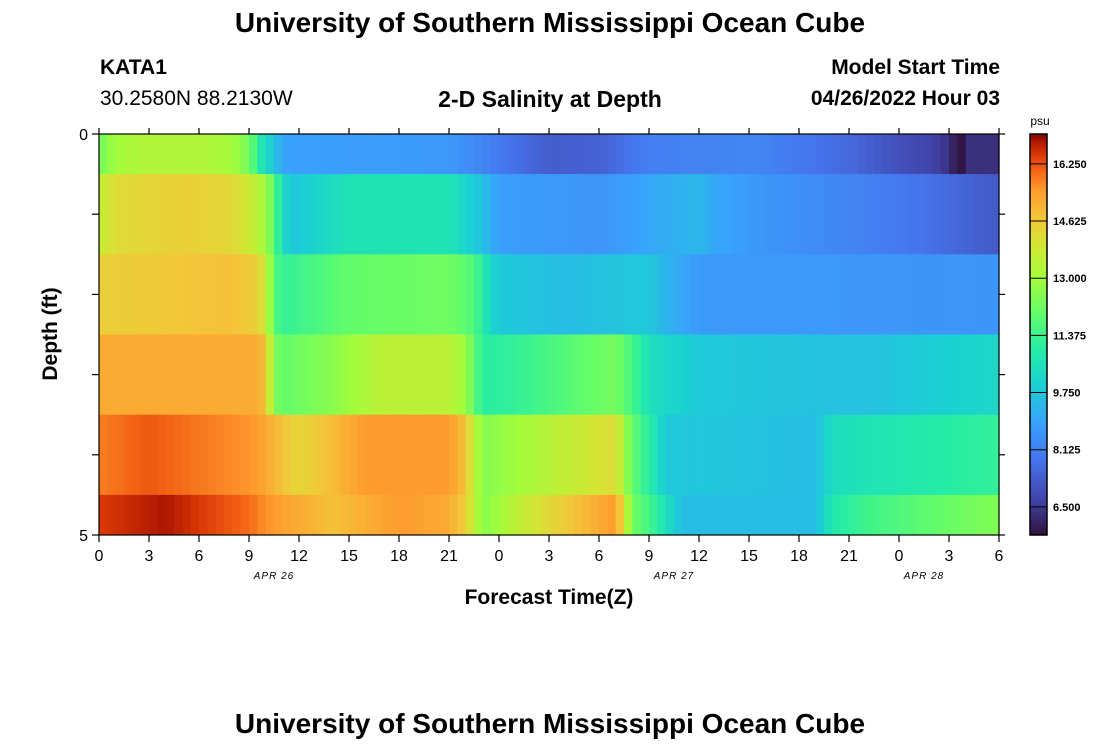 The width and height of the screenshot is (1100, 750). I want to click on colorbar-tick-label: 8.125, so click(1067, 451).